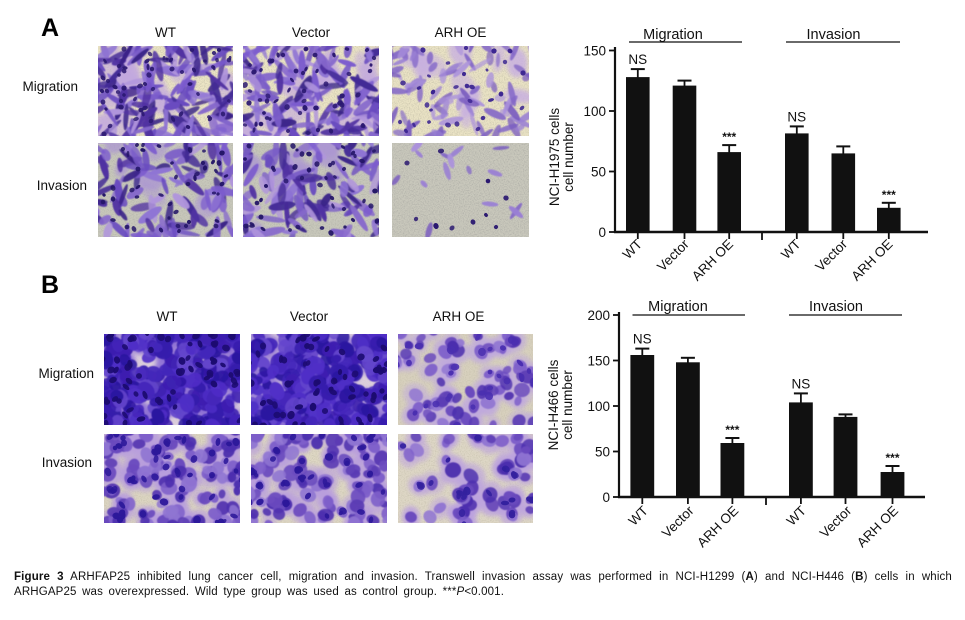 The width and height of the screenshot is (965, 620). Describe the element at coordinates (598, 315) in the screenshot. I see `svg-text: 200` at that location.